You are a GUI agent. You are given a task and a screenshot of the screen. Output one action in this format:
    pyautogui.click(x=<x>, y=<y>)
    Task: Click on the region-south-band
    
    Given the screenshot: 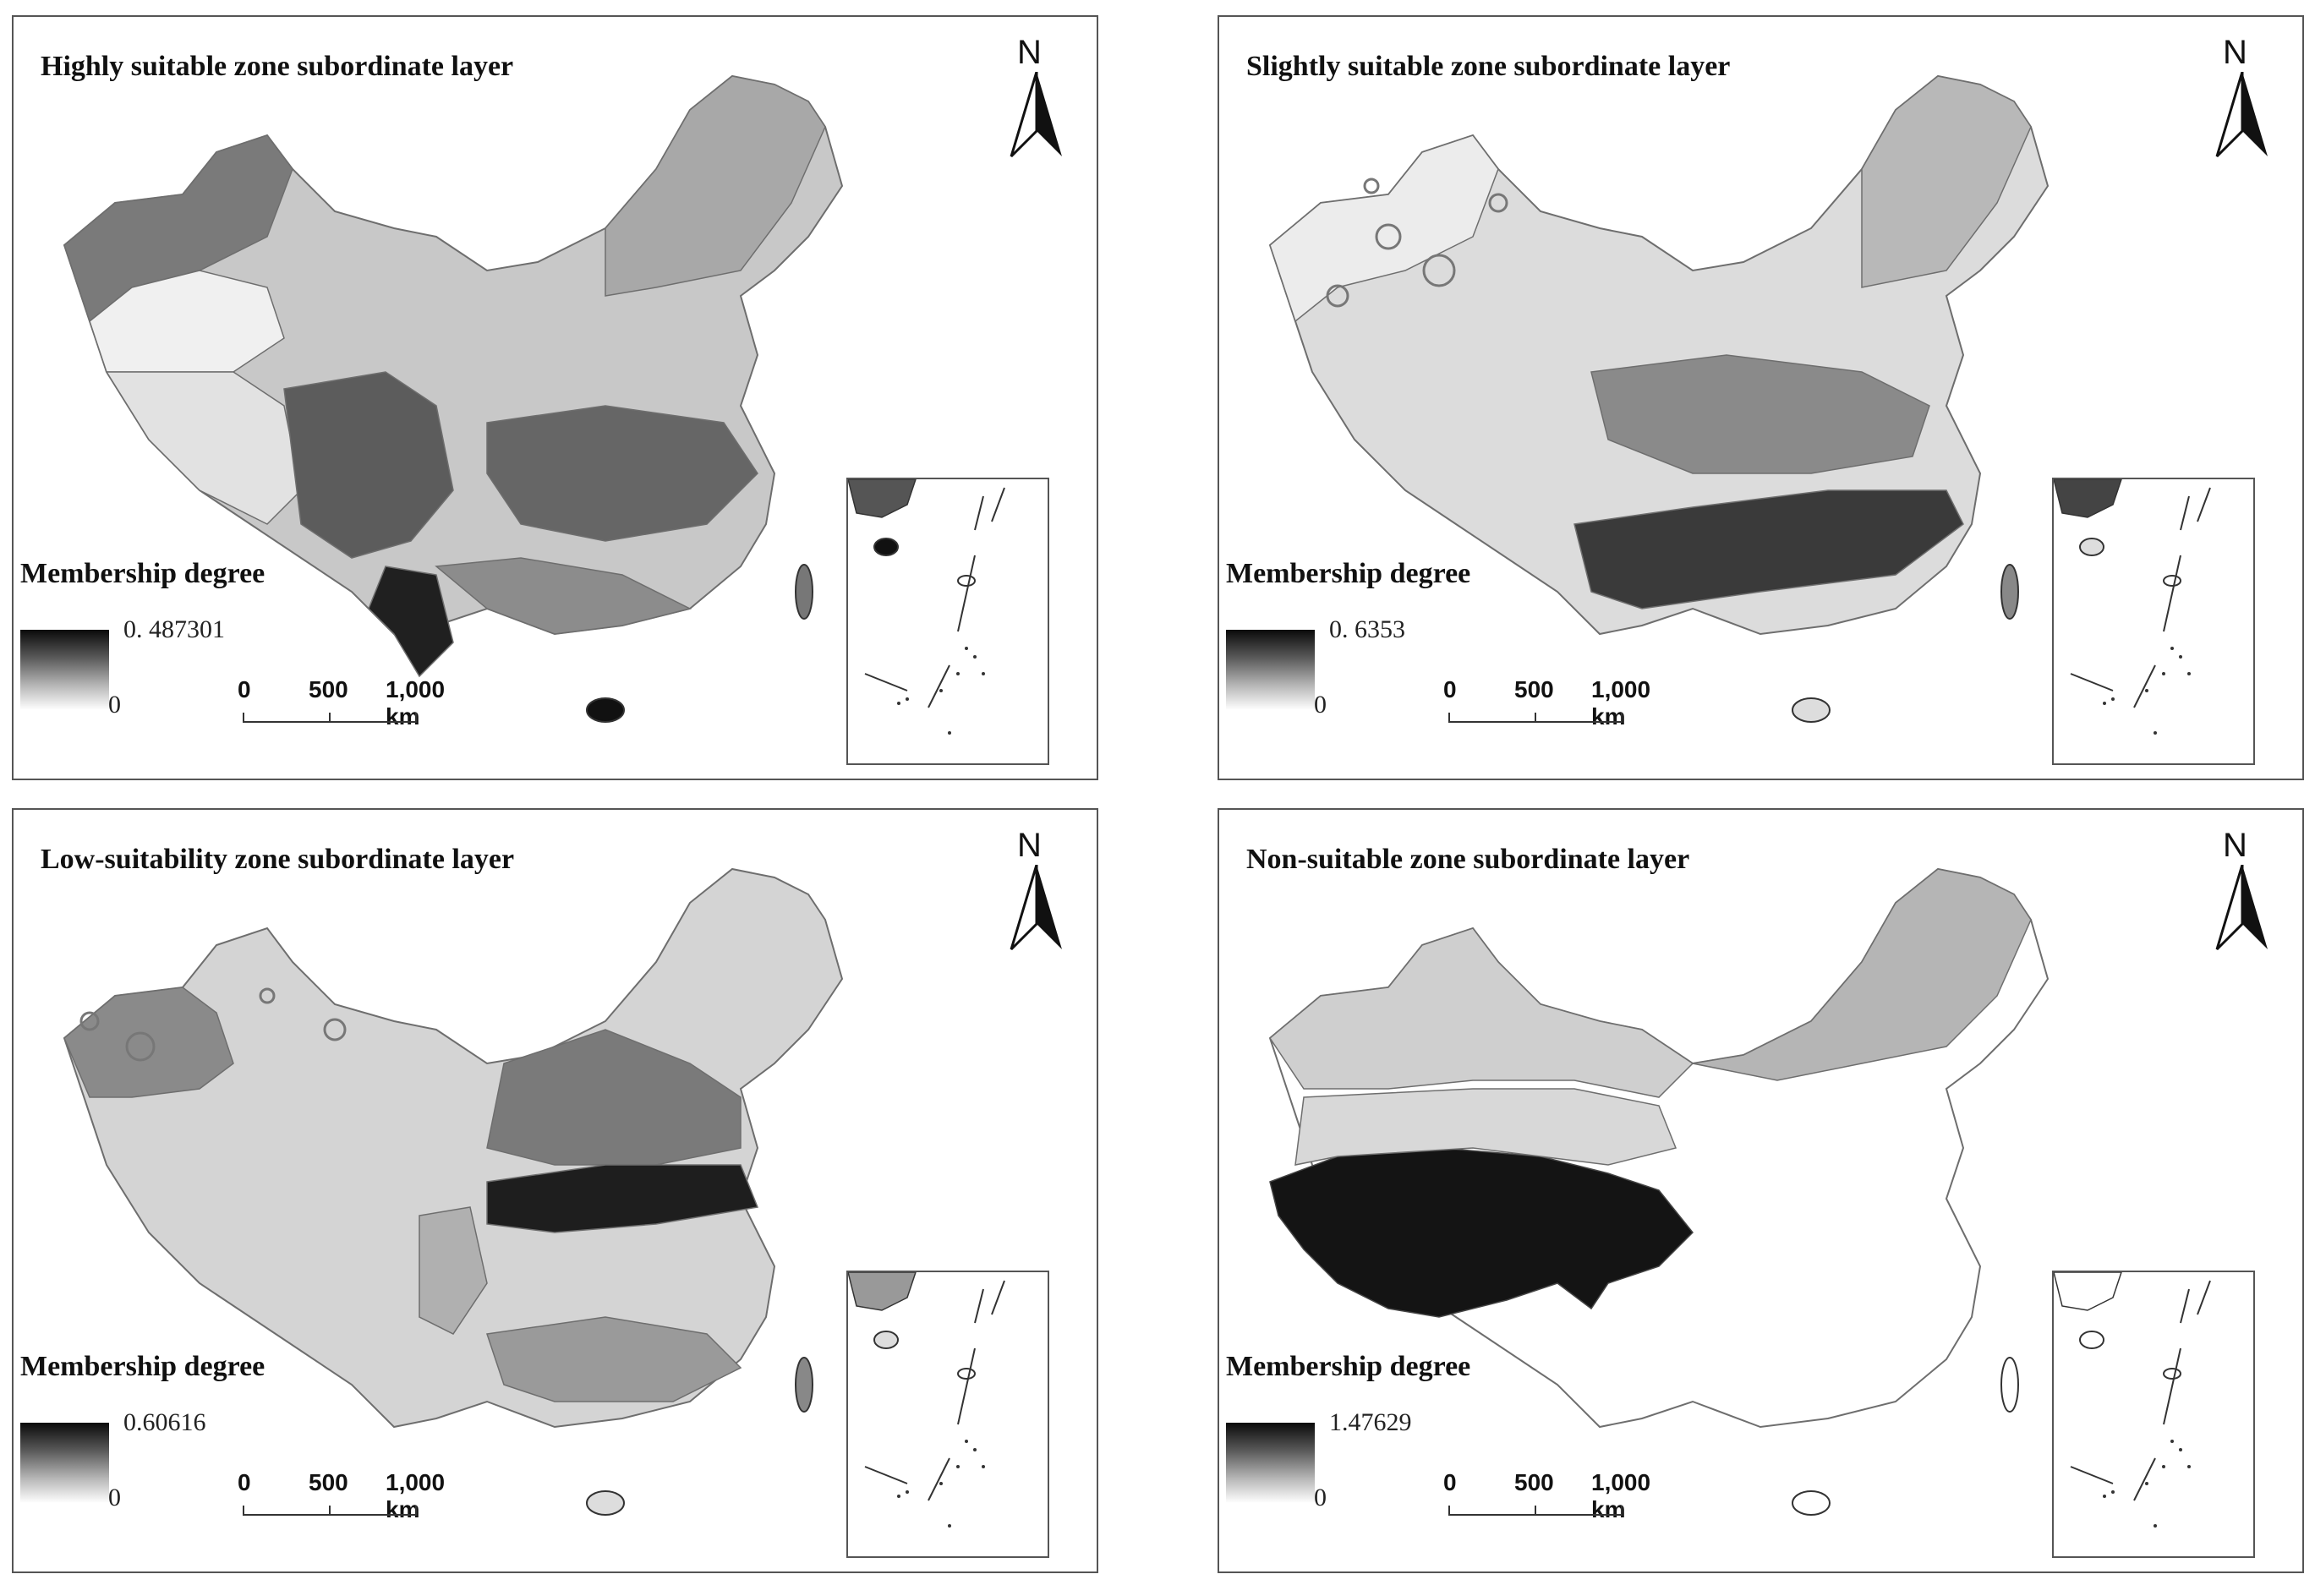 What is the action you would take?
    pyautogui.click(x=1769, y=549)
    